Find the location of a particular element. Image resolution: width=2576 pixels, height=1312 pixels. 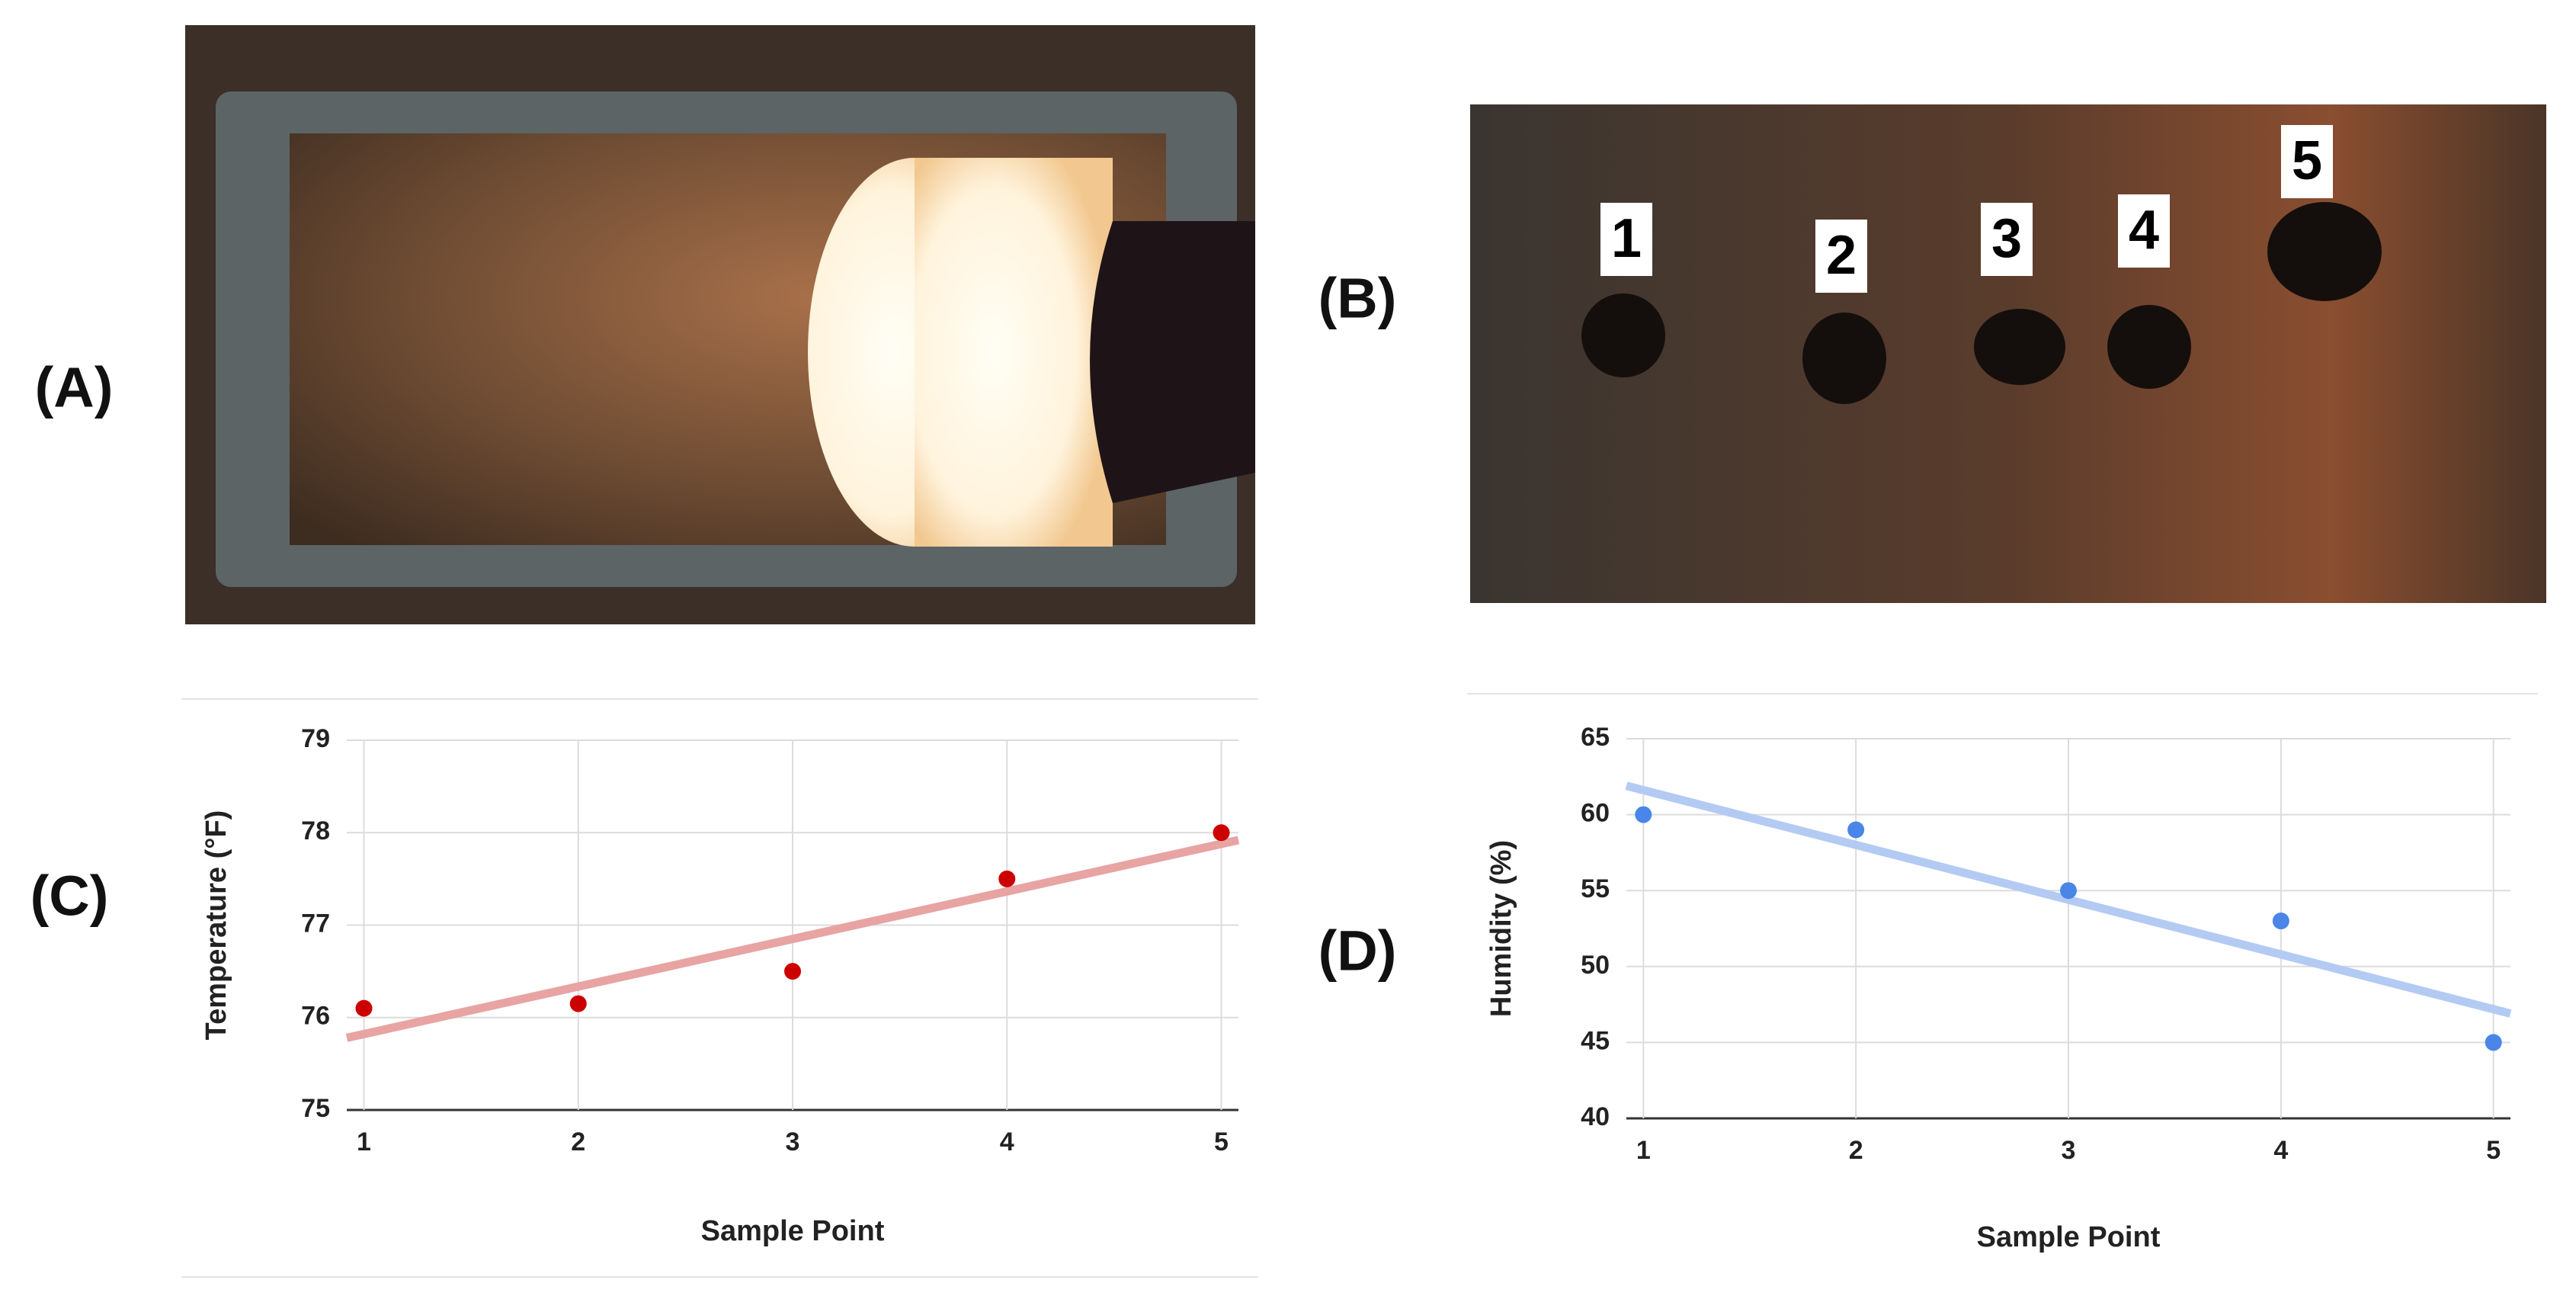

y-tick-label: 60 is located at coordinates (1595, 813).